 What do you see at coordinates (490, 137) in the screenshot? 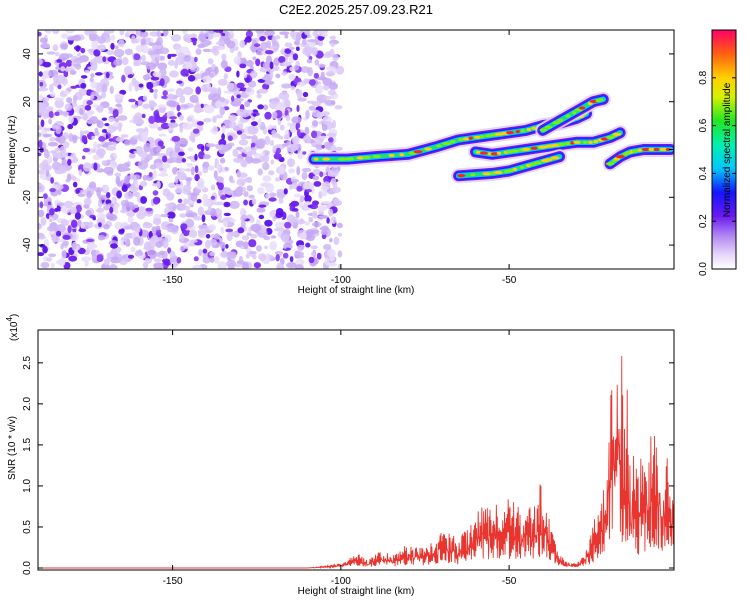
I see `signal-ridges` at bounding box center [490, 137].